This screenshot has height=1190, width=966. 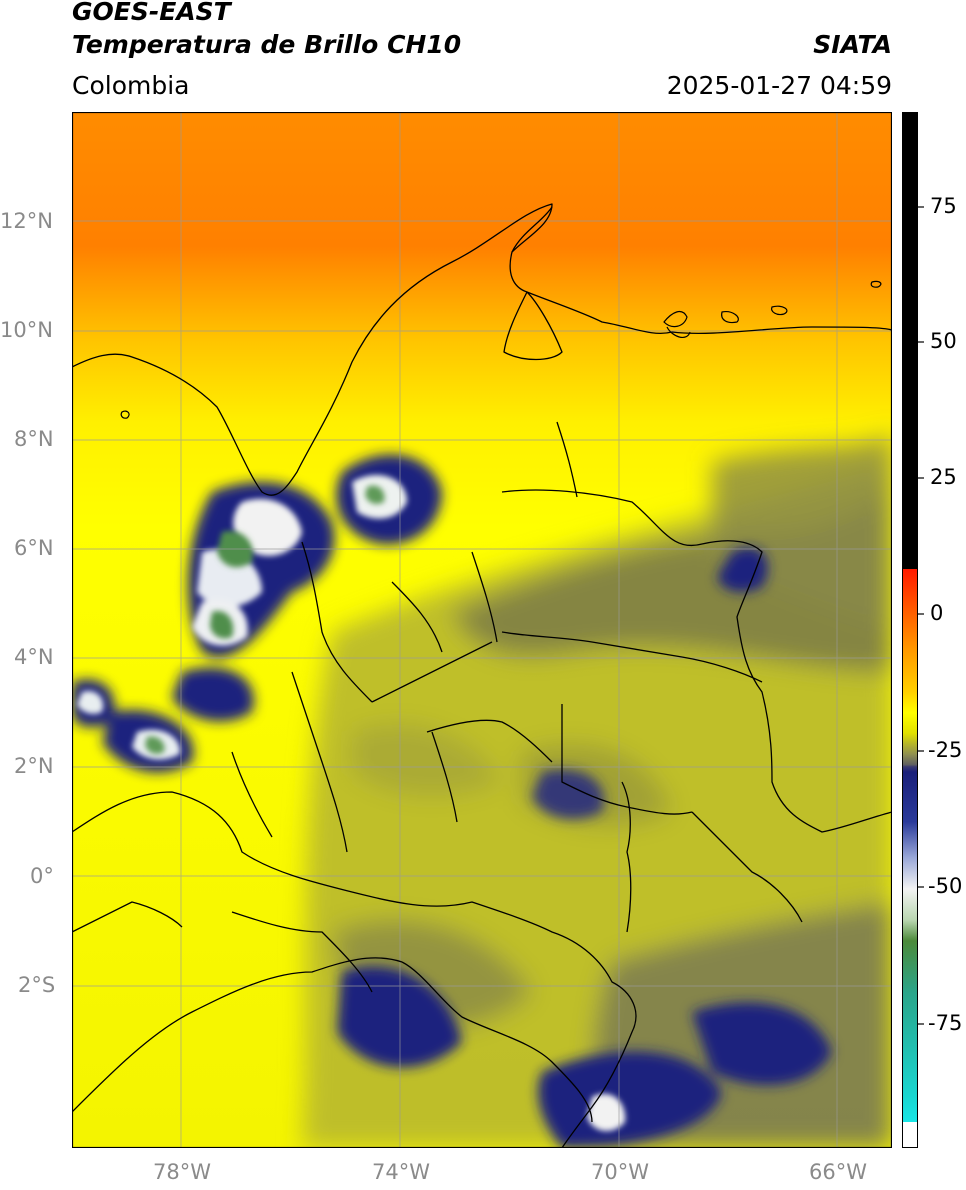 I want to click on colorbar-gradient, so click(x=910, y=630).